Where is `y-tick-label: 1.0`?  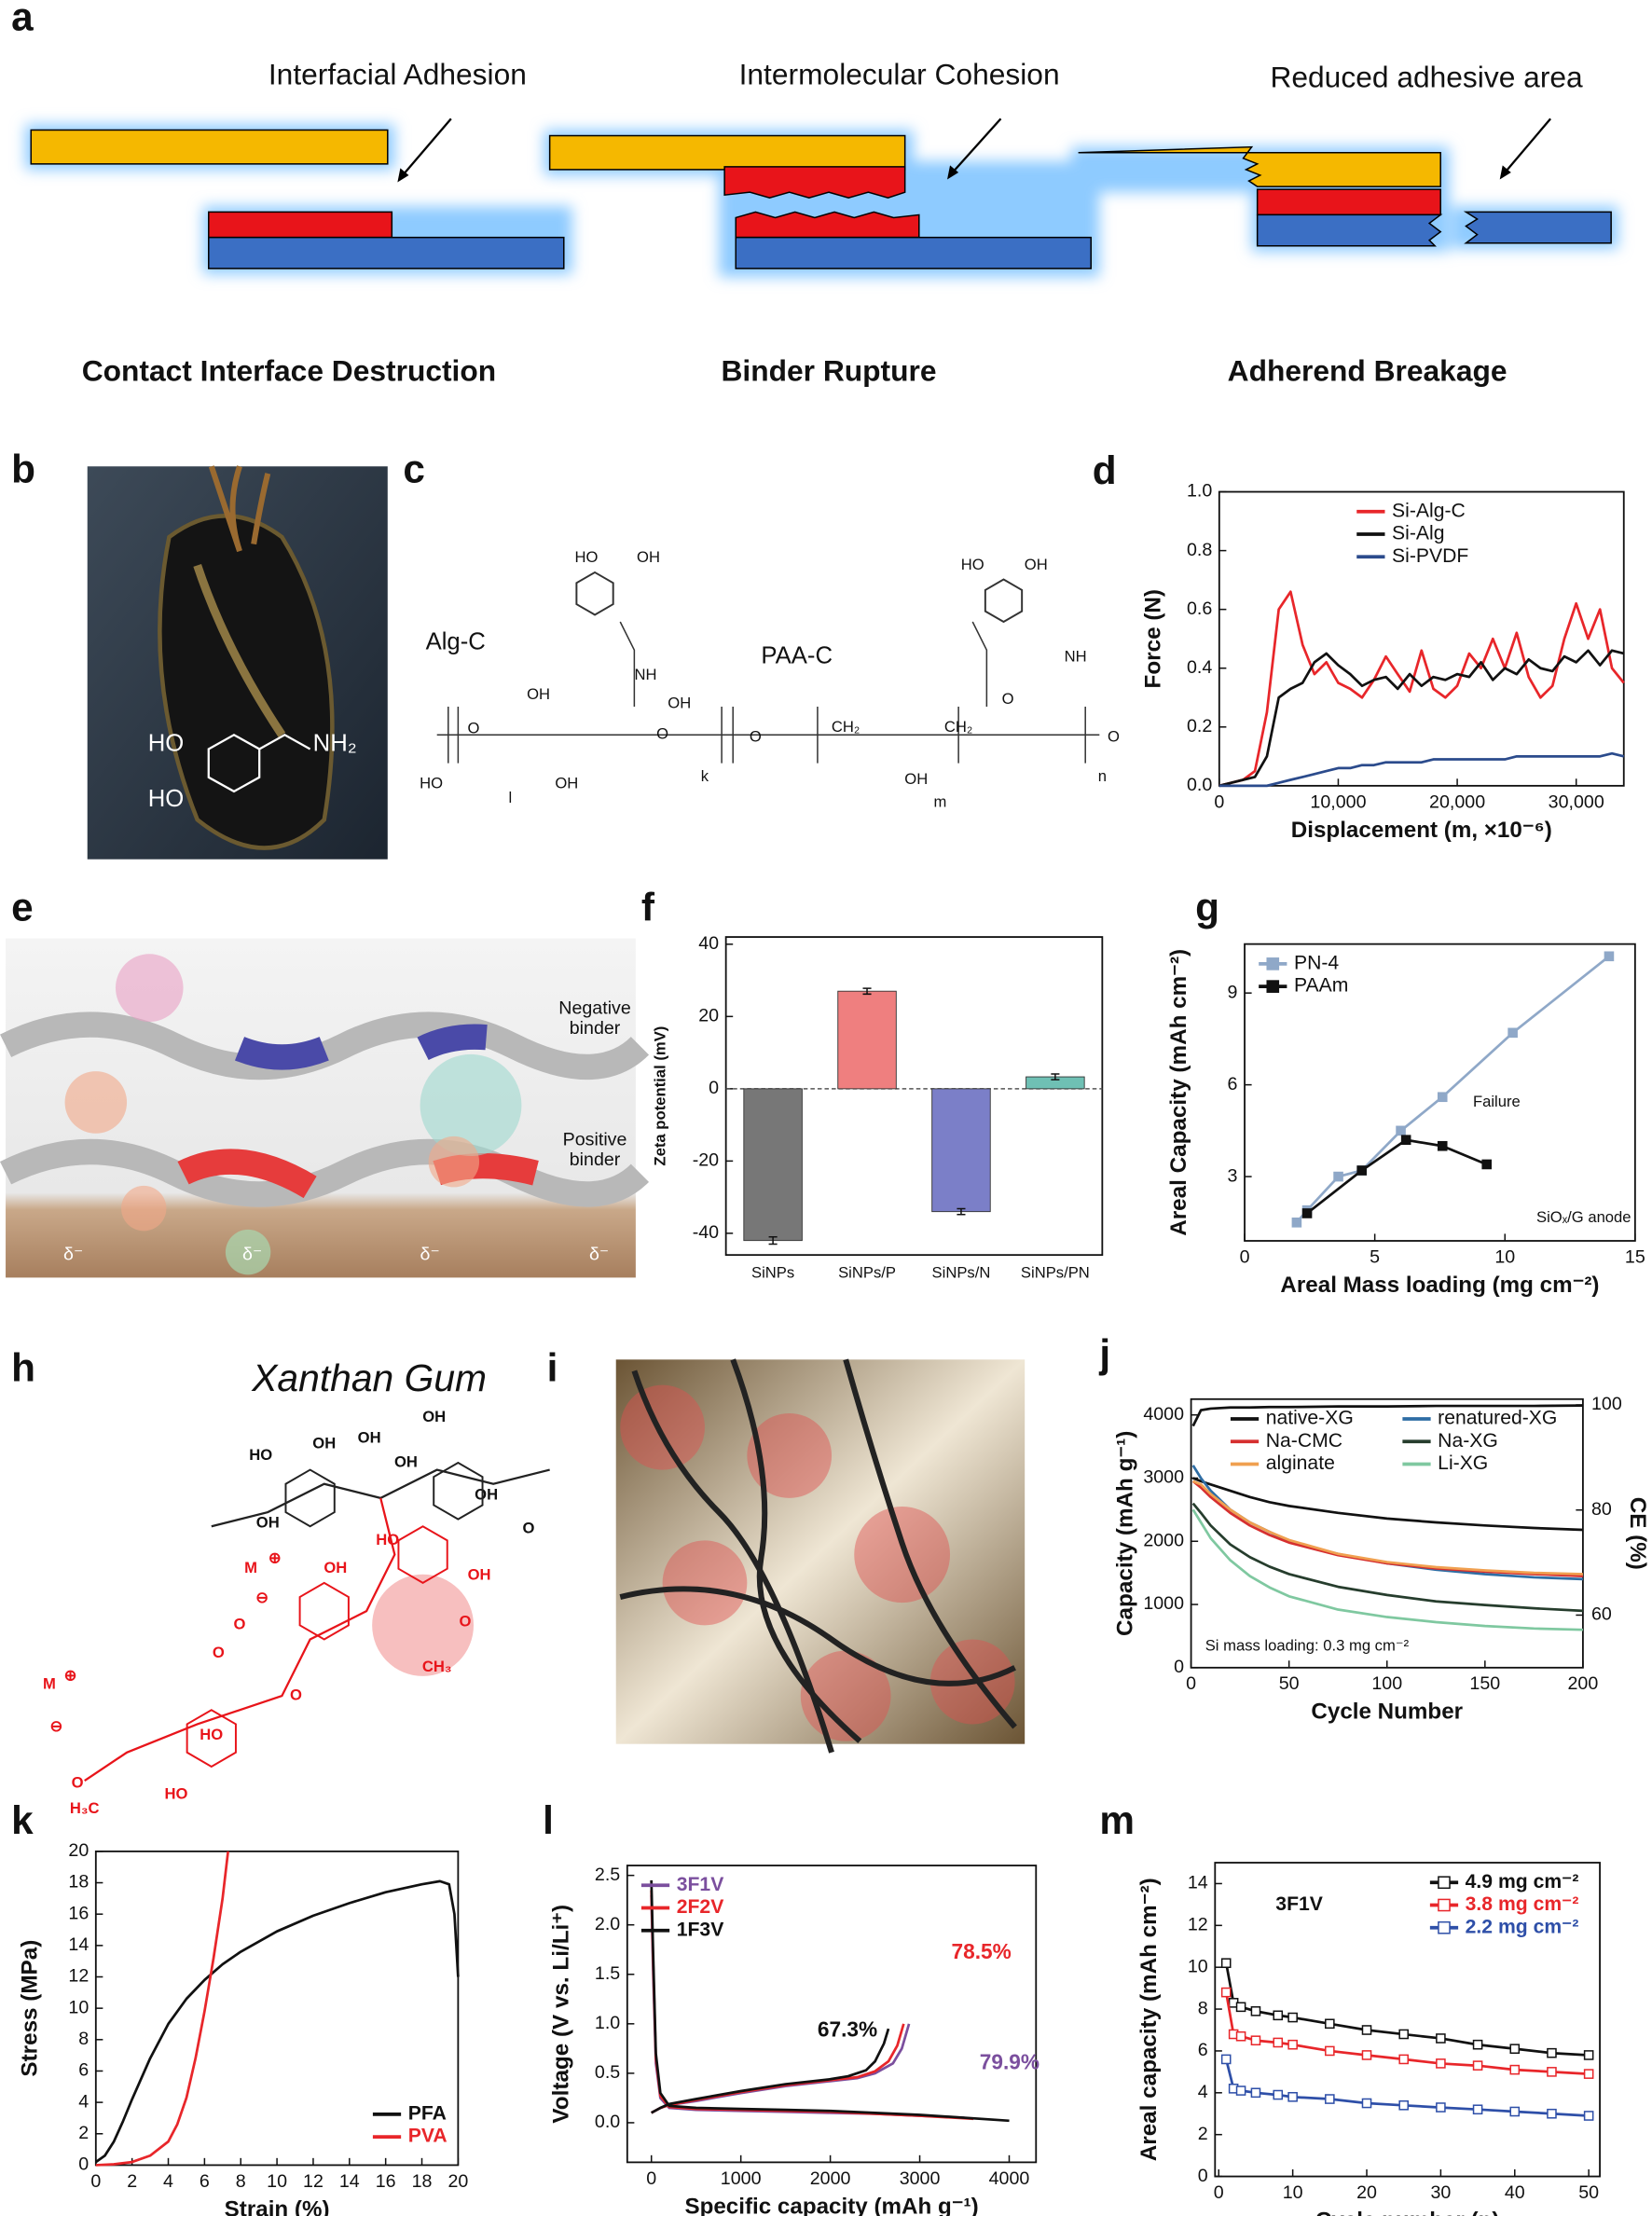
y-tick-label: 1.0 is located at coordinates (1199, 491).